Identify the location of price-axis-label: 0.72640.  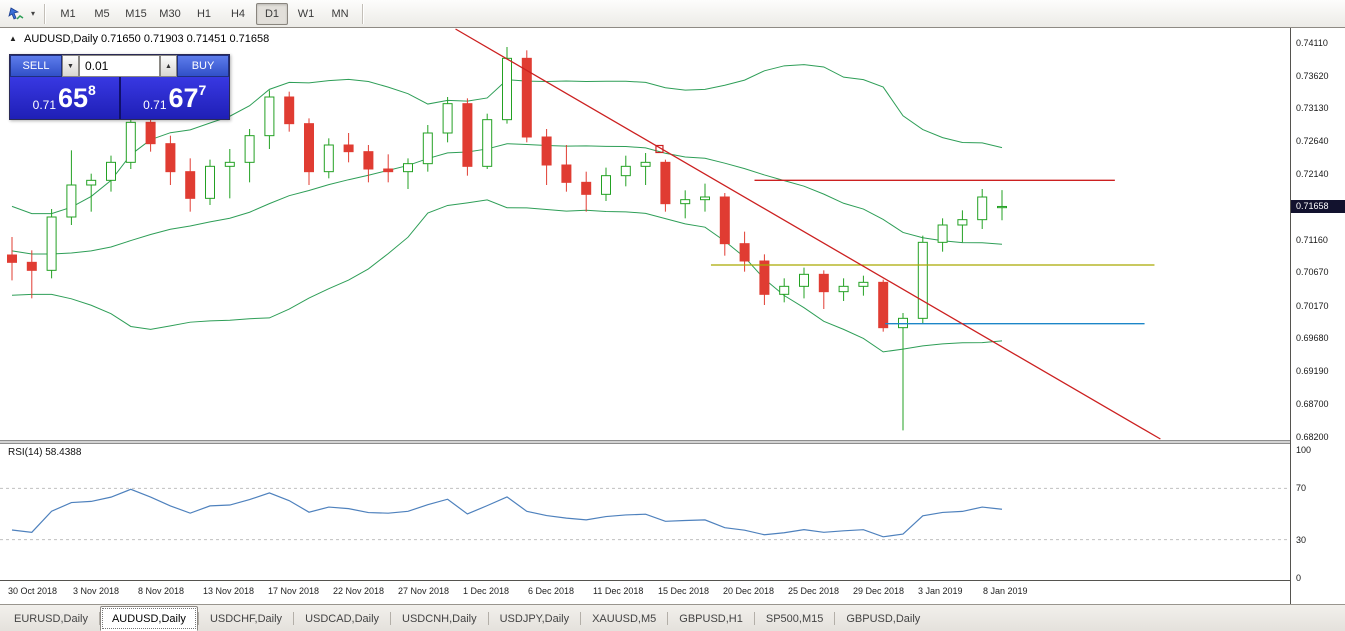
(1312, 141).